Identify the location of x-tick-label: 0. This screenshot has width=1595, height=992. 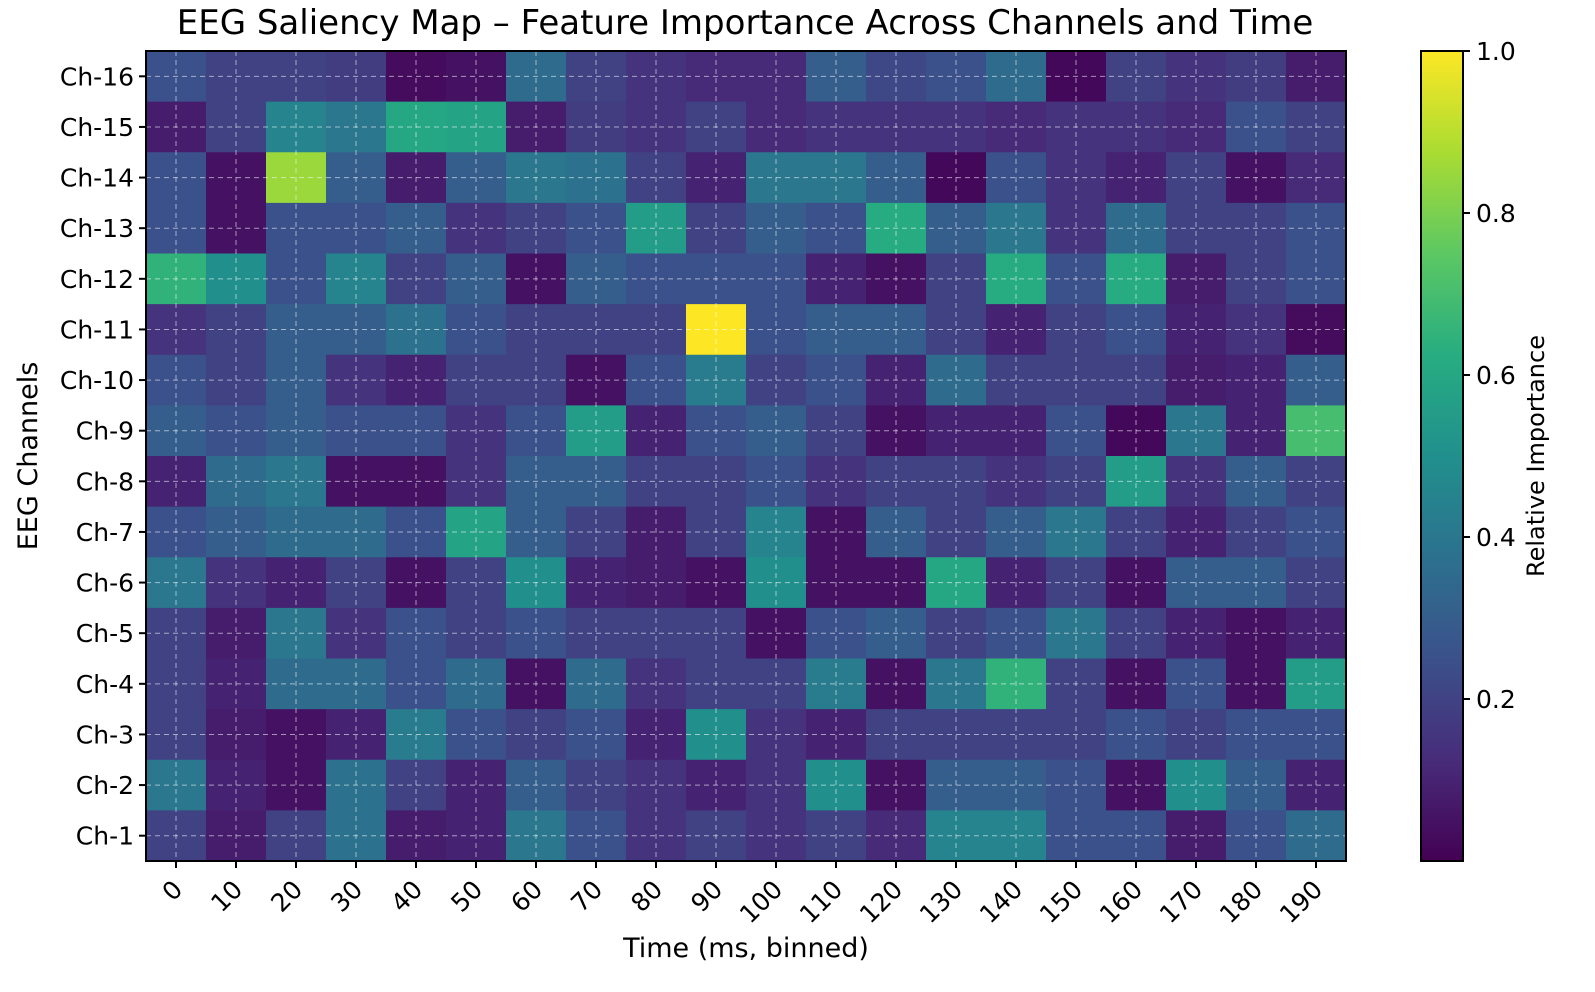
(172, 891).